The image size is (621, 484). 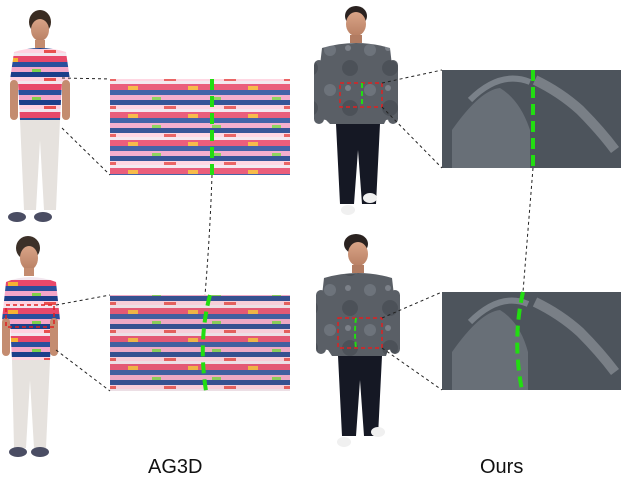 I want to click on ours-zoom-bottom, so click(x=531, y=341).